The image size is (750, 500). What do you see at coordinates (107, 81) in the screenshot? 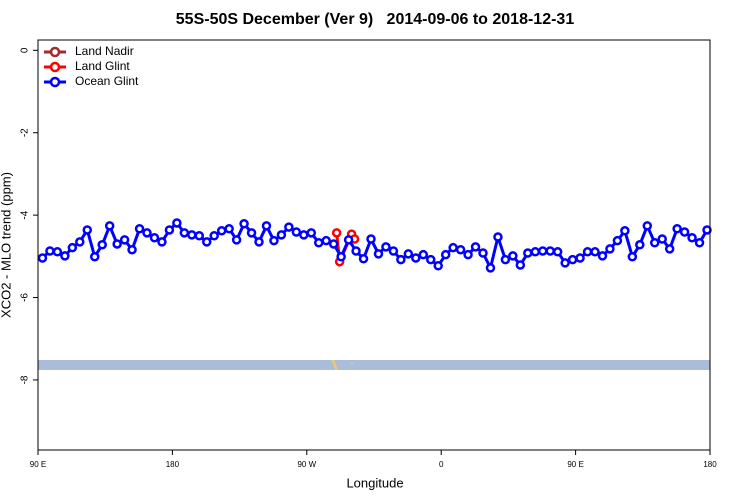
I see `legend-label: Ocean Glint` at bounding box center [107, 81].